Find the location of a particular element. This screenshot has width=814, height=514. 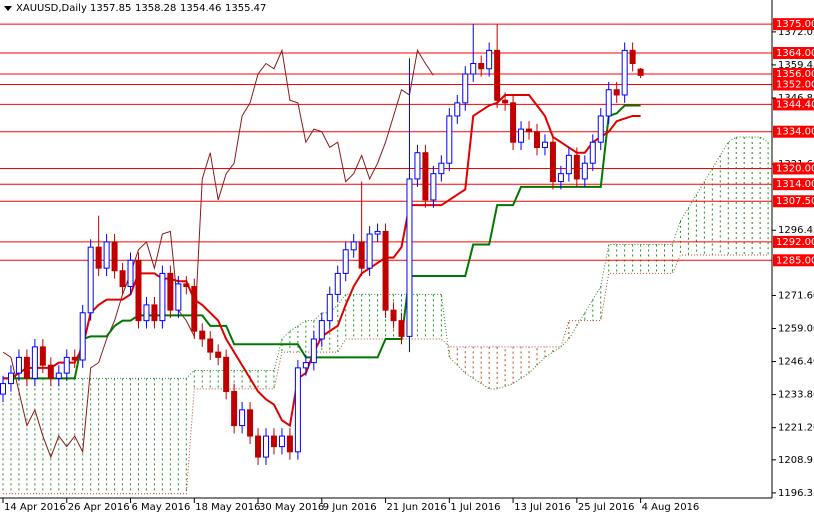

level-label: 1334.00 is located at coordinates (795, 132).